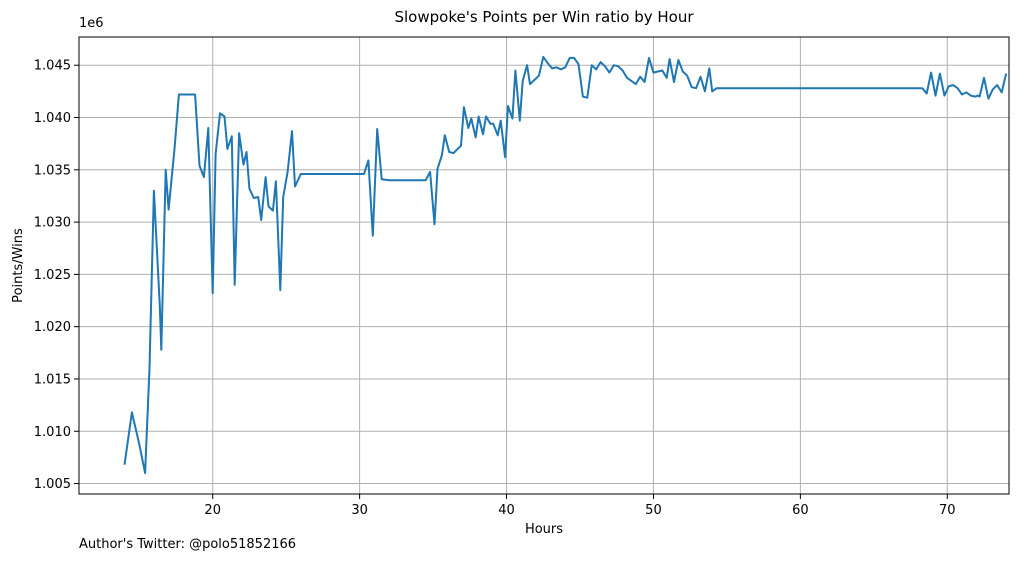 The image size is (1019, 562). I want to click on x-tick-label: 60, so click(800, 510).